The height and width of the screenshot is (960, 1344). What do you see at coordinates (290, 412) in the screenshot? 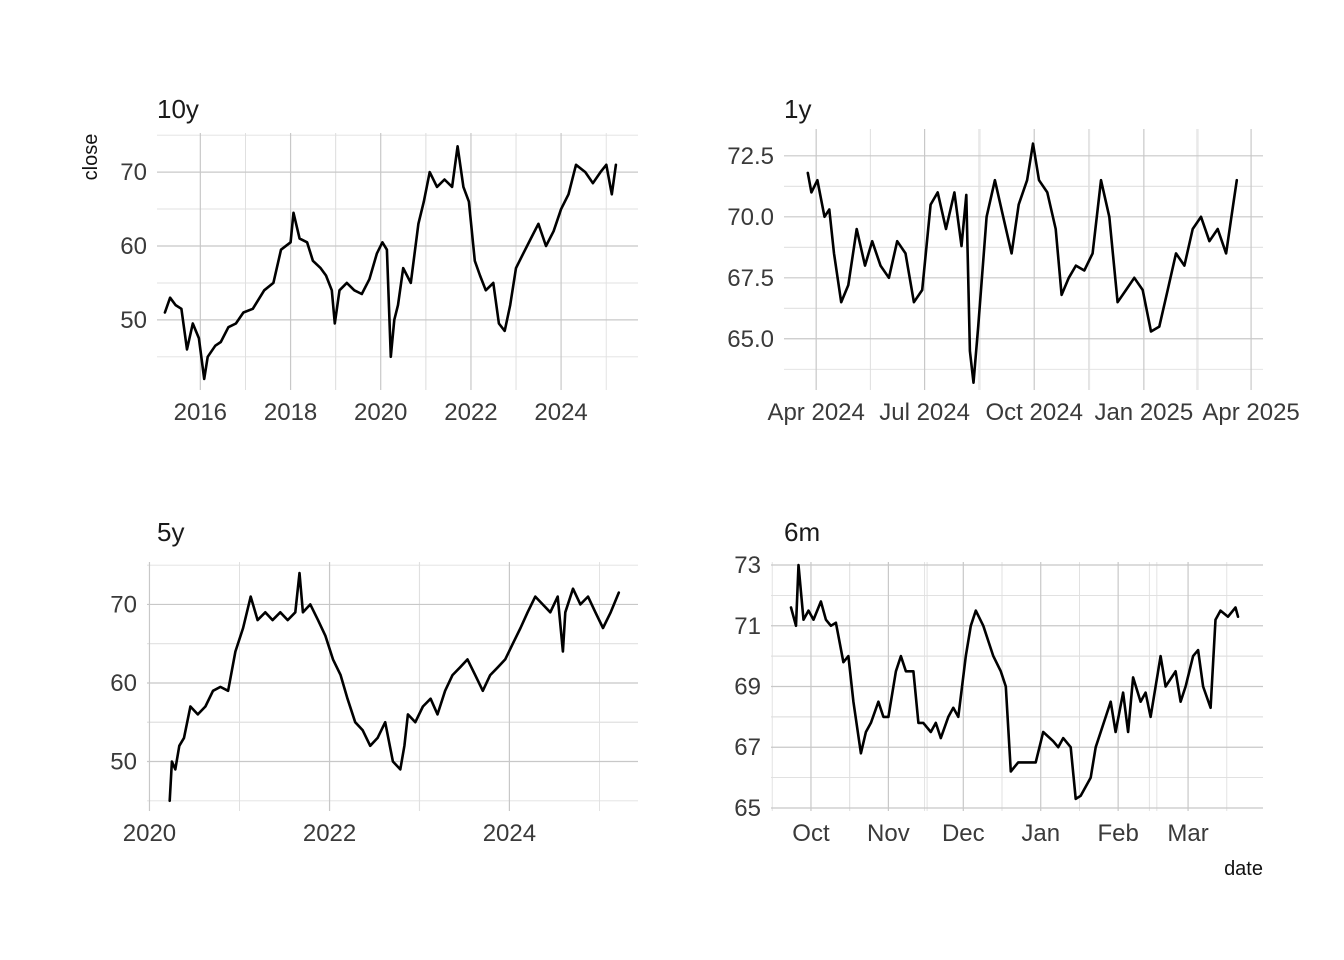
I see `x-tick-label: 2018` at bounding box center [290, 412].